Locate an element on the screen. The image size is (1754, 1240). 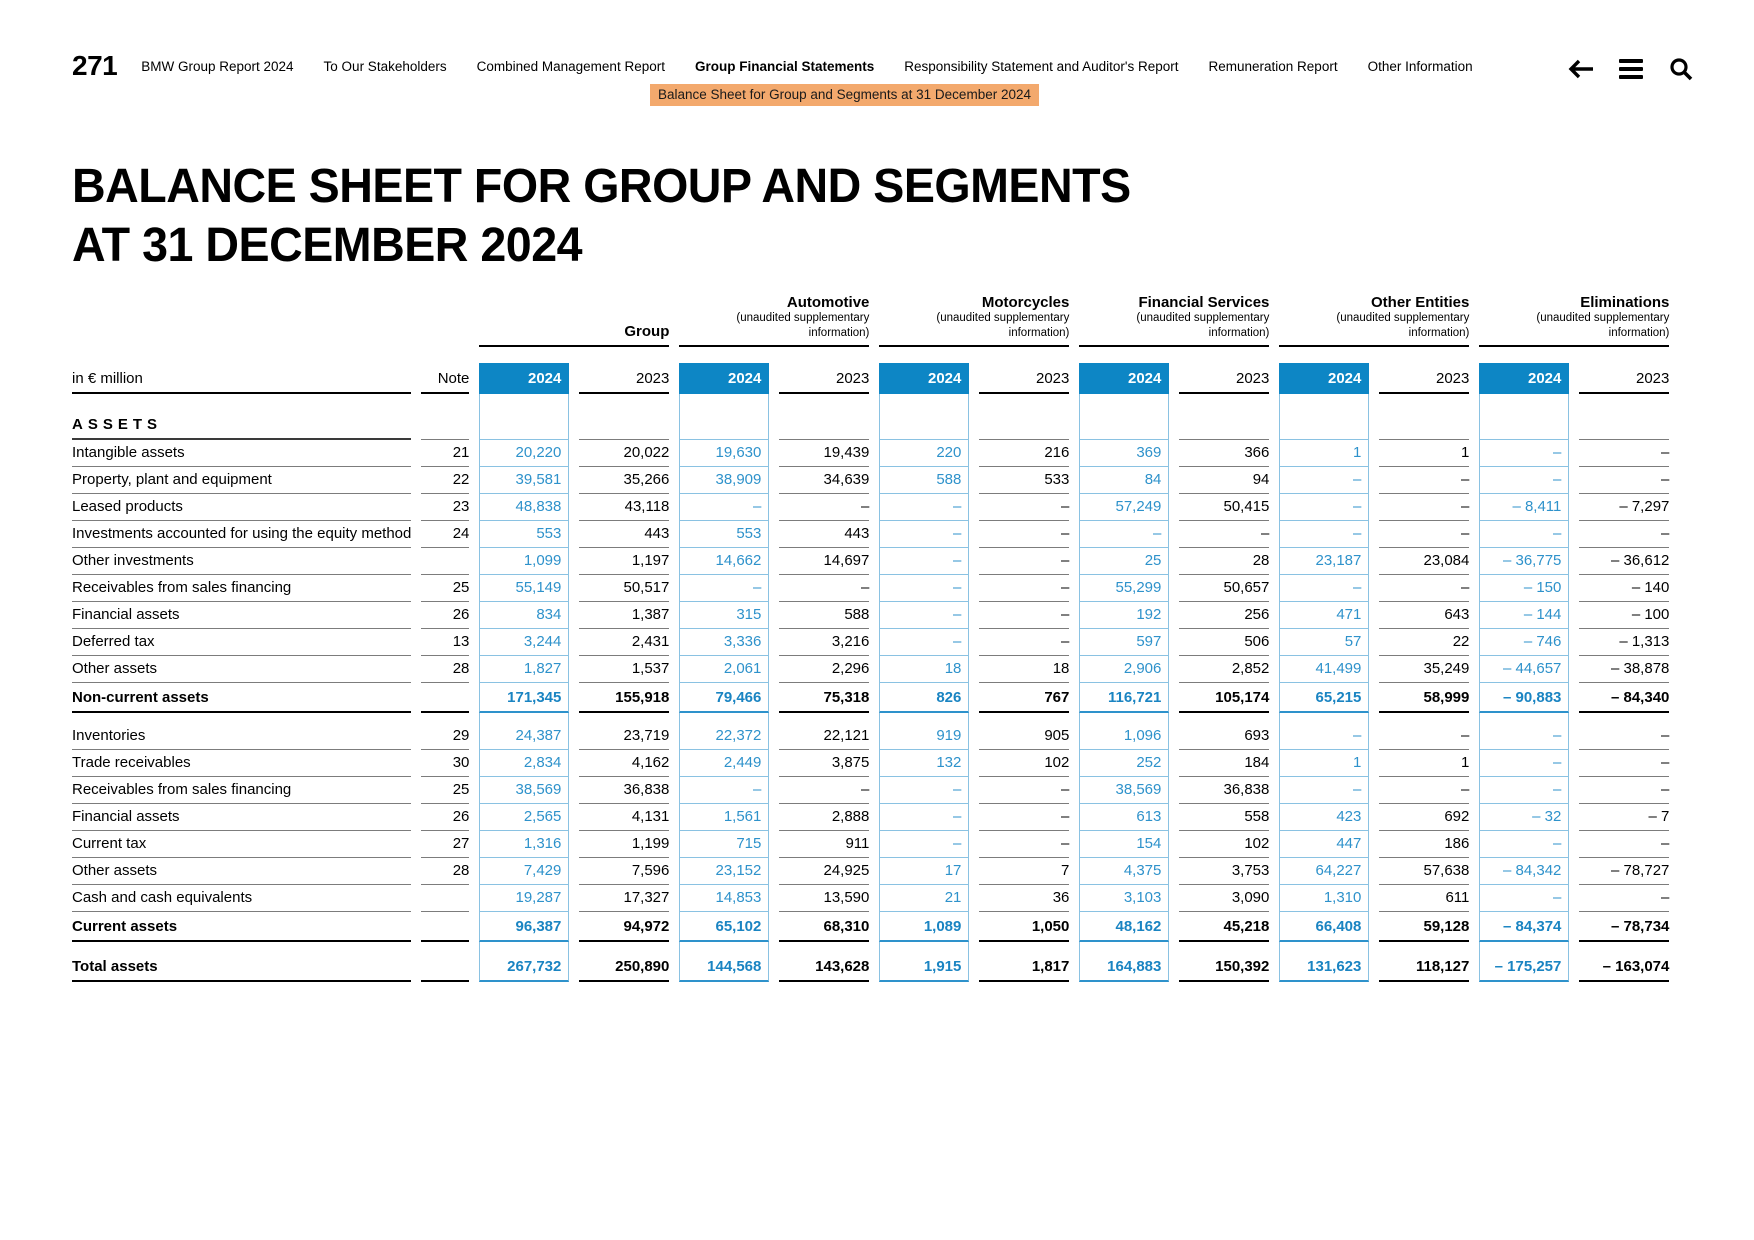
value-cell: 14,853 is located at coordinates (724, 899).